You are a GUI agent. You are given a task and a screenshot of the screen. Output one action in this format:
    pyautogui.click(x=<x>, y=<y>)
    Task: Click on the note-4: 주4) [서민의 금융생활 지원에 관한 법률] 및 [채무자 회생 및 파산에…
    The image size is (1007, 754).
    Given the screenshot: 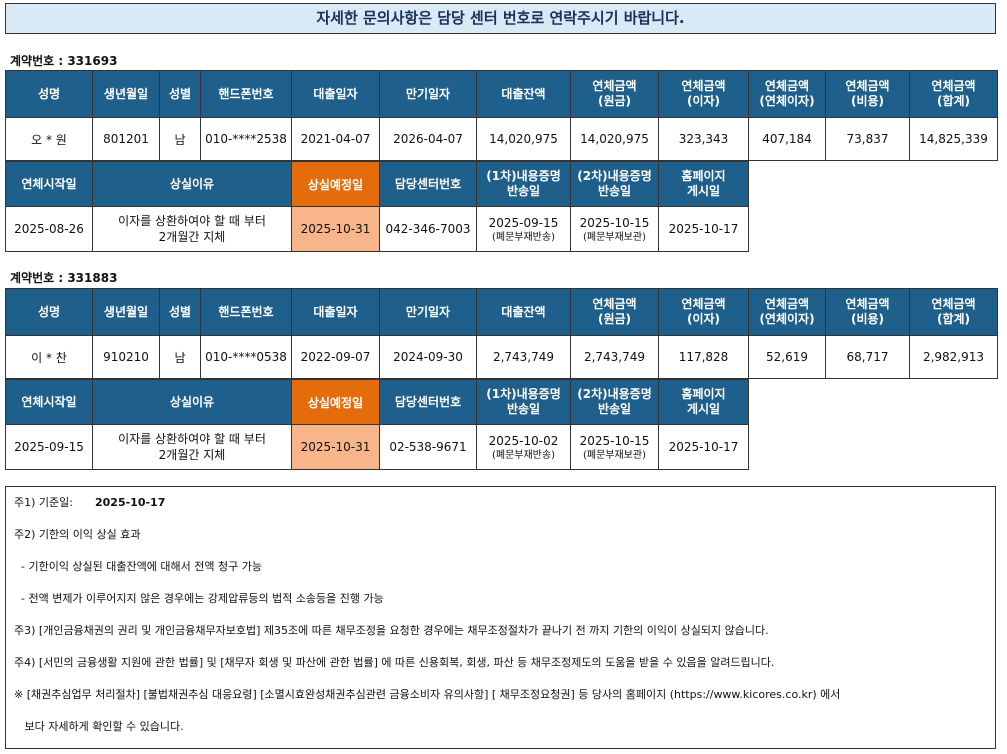 What is the action you would take?
    pyautogui.click(x=394, y=662)
    